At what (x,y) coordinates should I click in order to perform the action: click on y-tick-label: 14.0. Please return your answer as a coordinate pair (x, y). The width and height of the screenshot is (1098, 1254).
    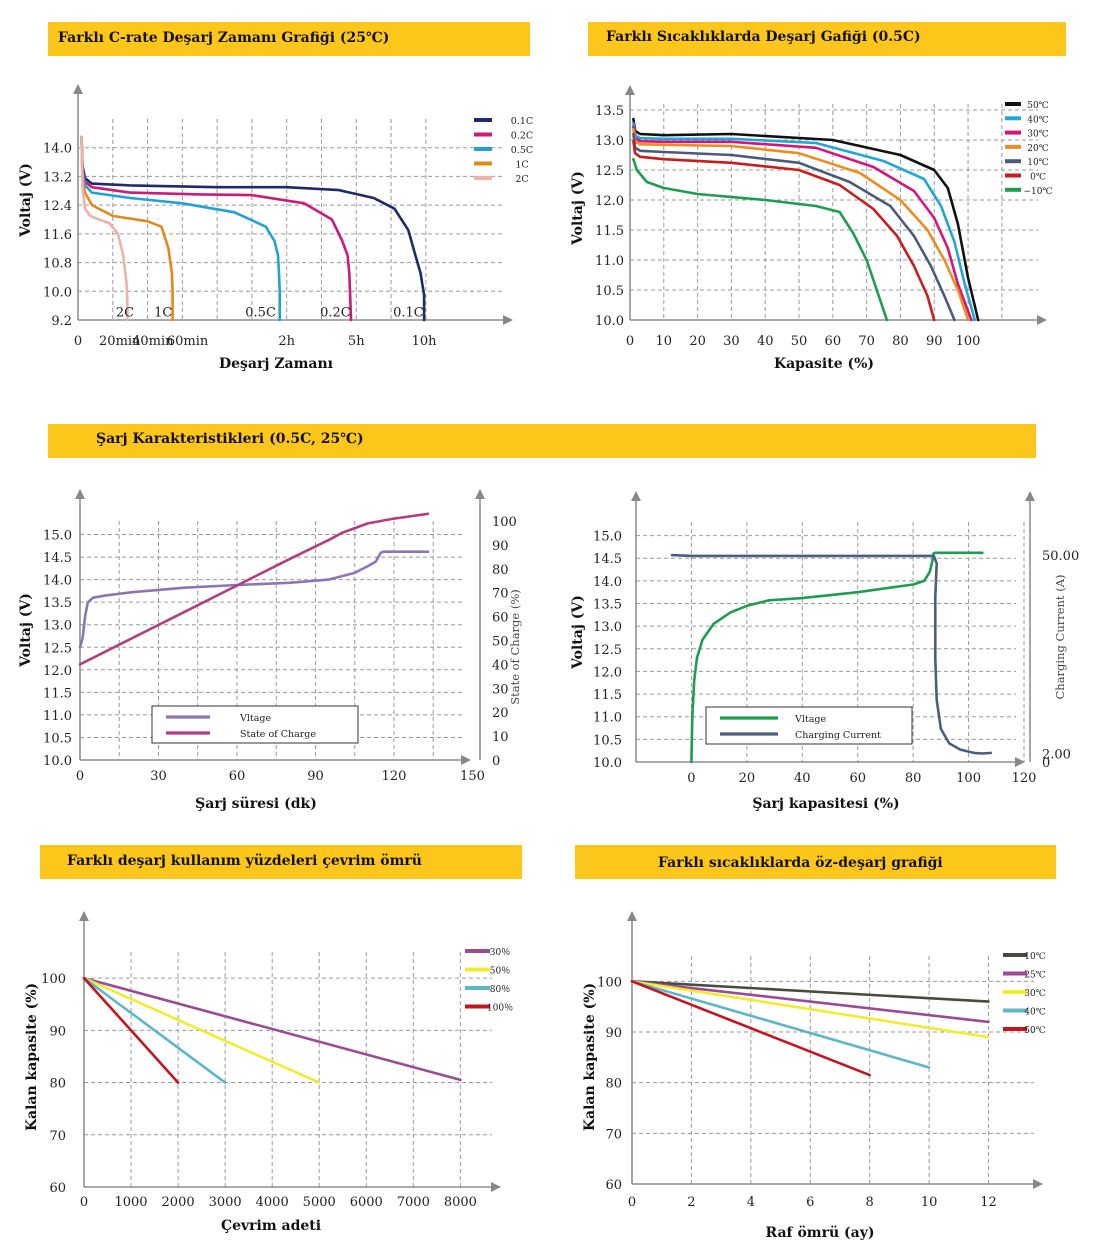
    Looking at the image, I should click on (57, 149).